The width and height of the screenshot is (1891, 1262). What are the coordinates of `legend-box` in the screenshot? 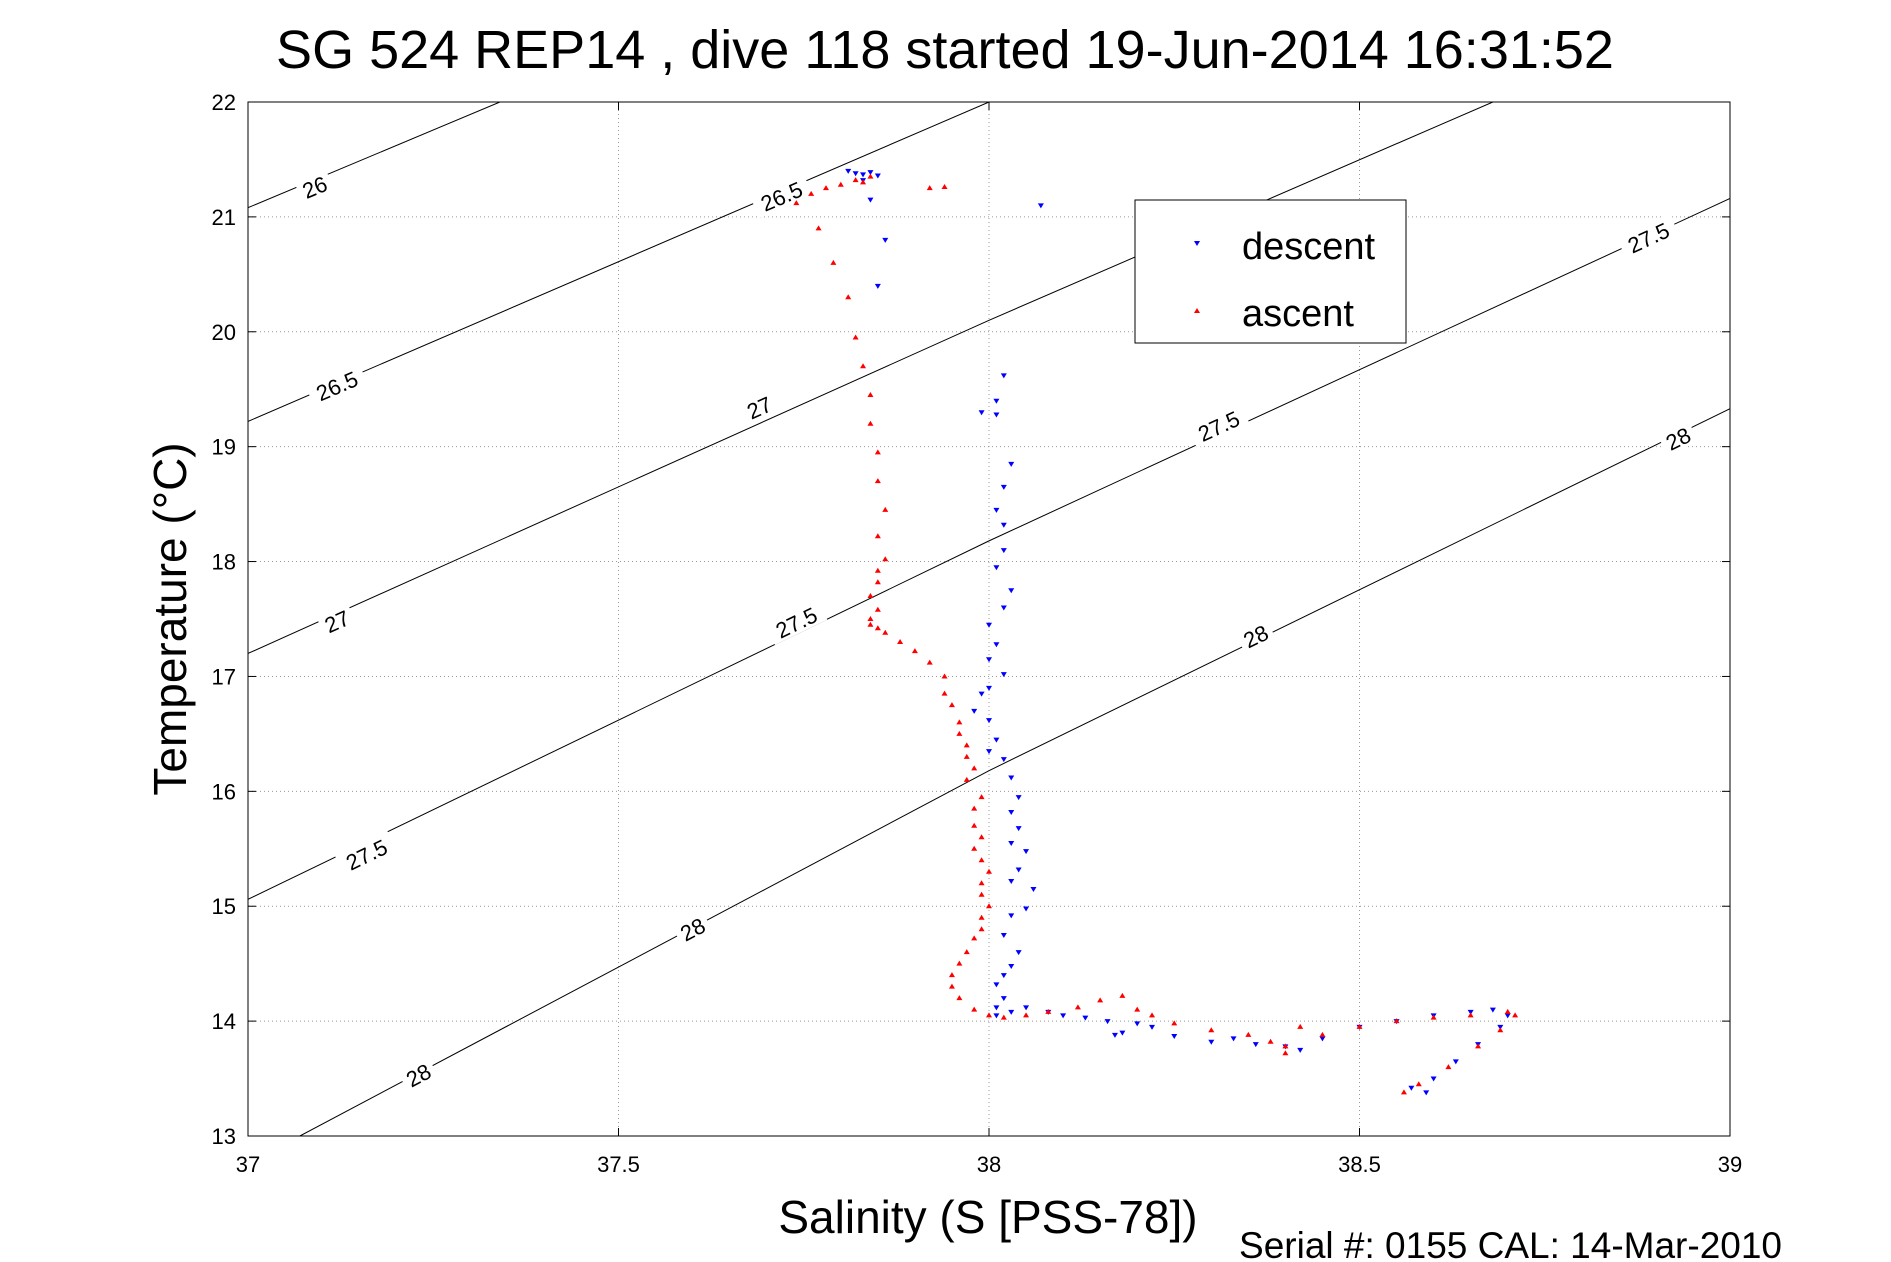 It's located at (1270, 271).